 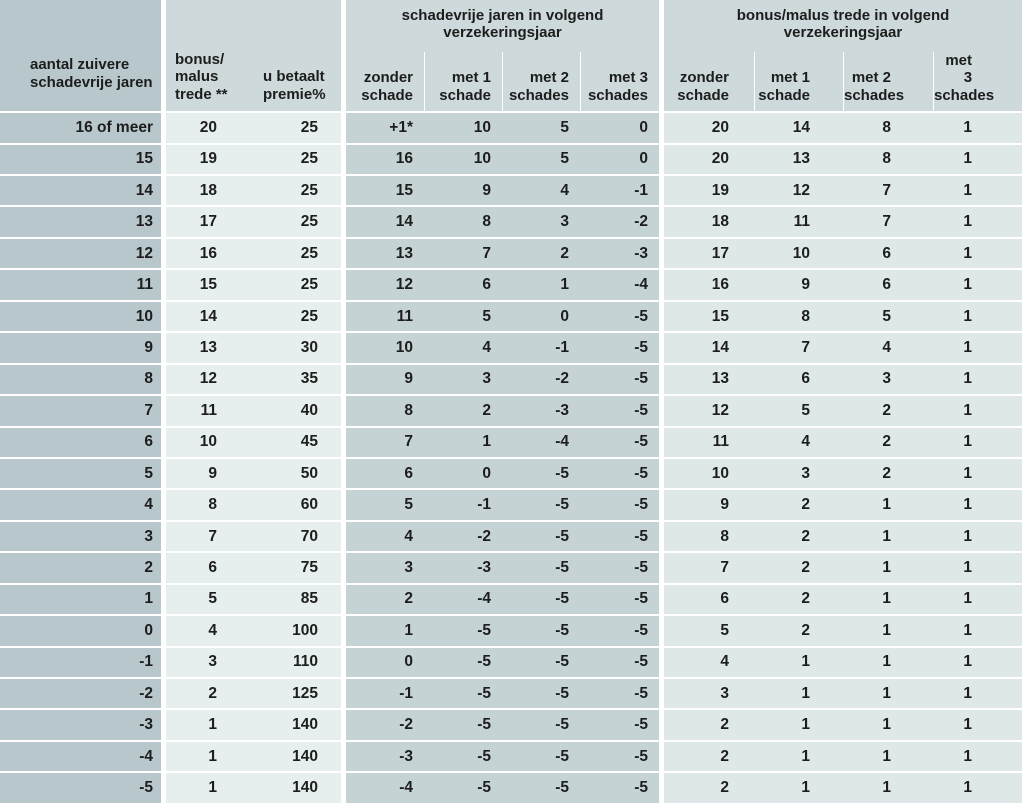 What do you see at coordinates (706, 252) in the screenshot?
I see `cell: 17` at bounding box center [706, 252].